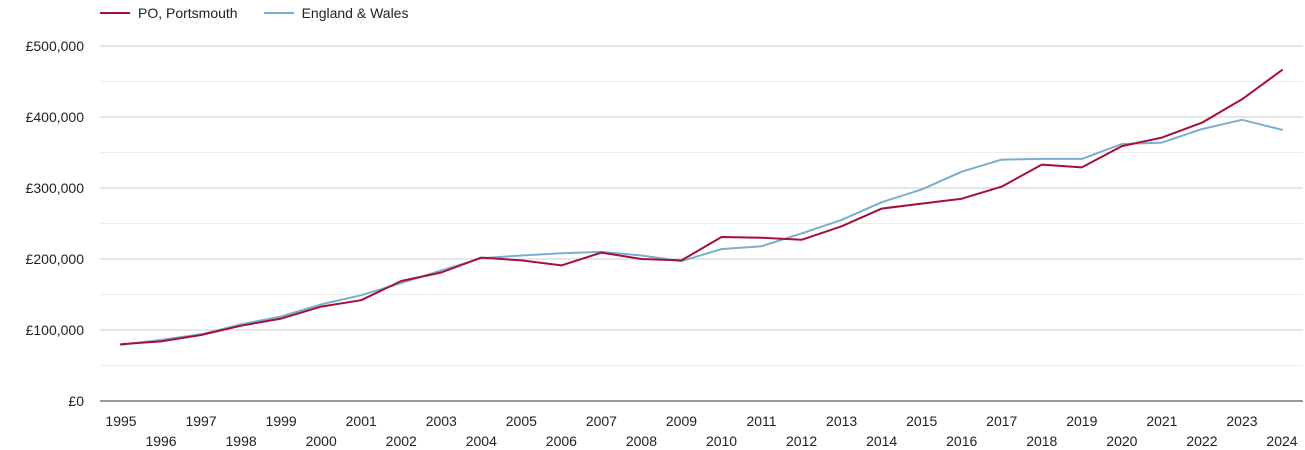 The height and width of the screenshot is (450, 1305). I want to click on y-tick-label: £0, so click(76, 401).